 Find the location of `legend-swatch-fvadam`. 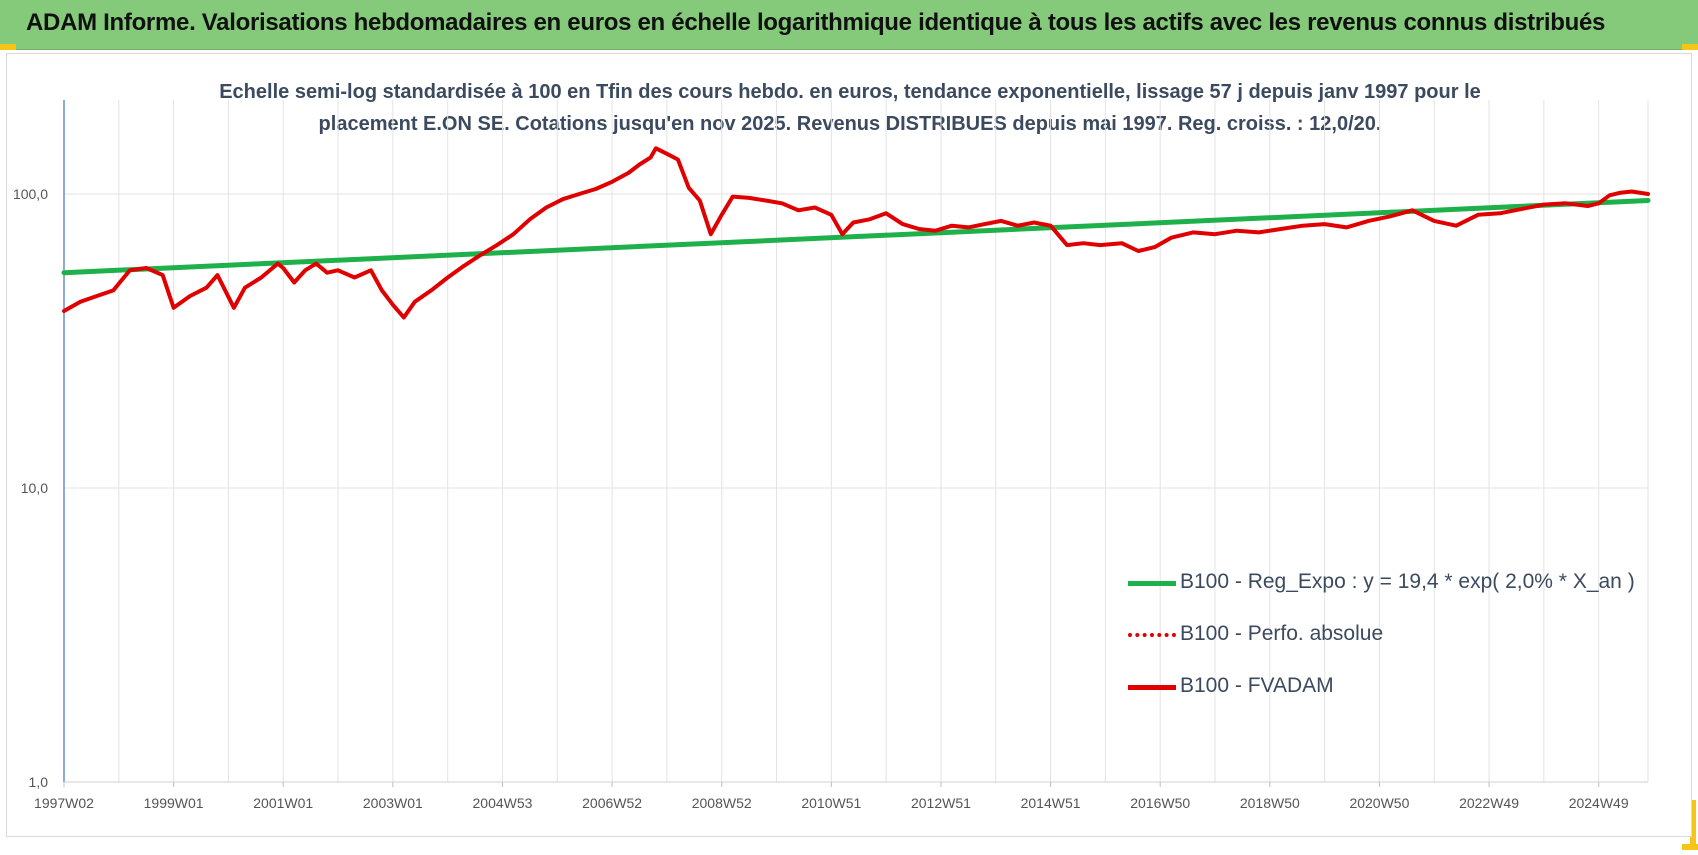

legend-swatch-fvadam is located at coordinates (1152, 687).